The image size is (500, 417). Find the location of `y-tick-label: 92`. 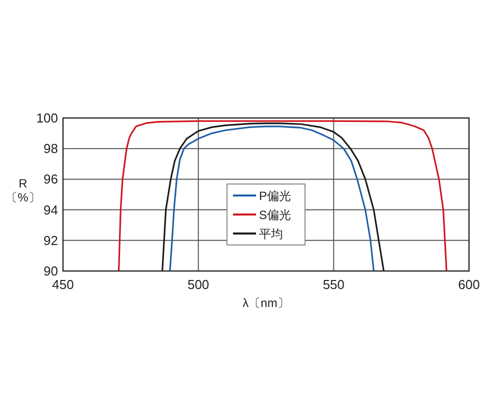

y-tick-label: 92 is located at coordinates (51, 240).